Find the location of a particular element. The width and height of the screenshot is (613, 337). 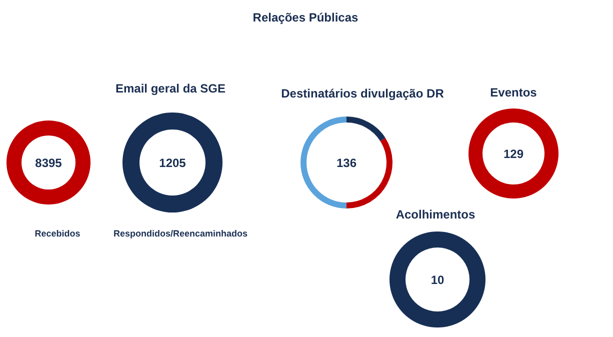

slice-label: Recebidos is located at coordinates (57, 233).